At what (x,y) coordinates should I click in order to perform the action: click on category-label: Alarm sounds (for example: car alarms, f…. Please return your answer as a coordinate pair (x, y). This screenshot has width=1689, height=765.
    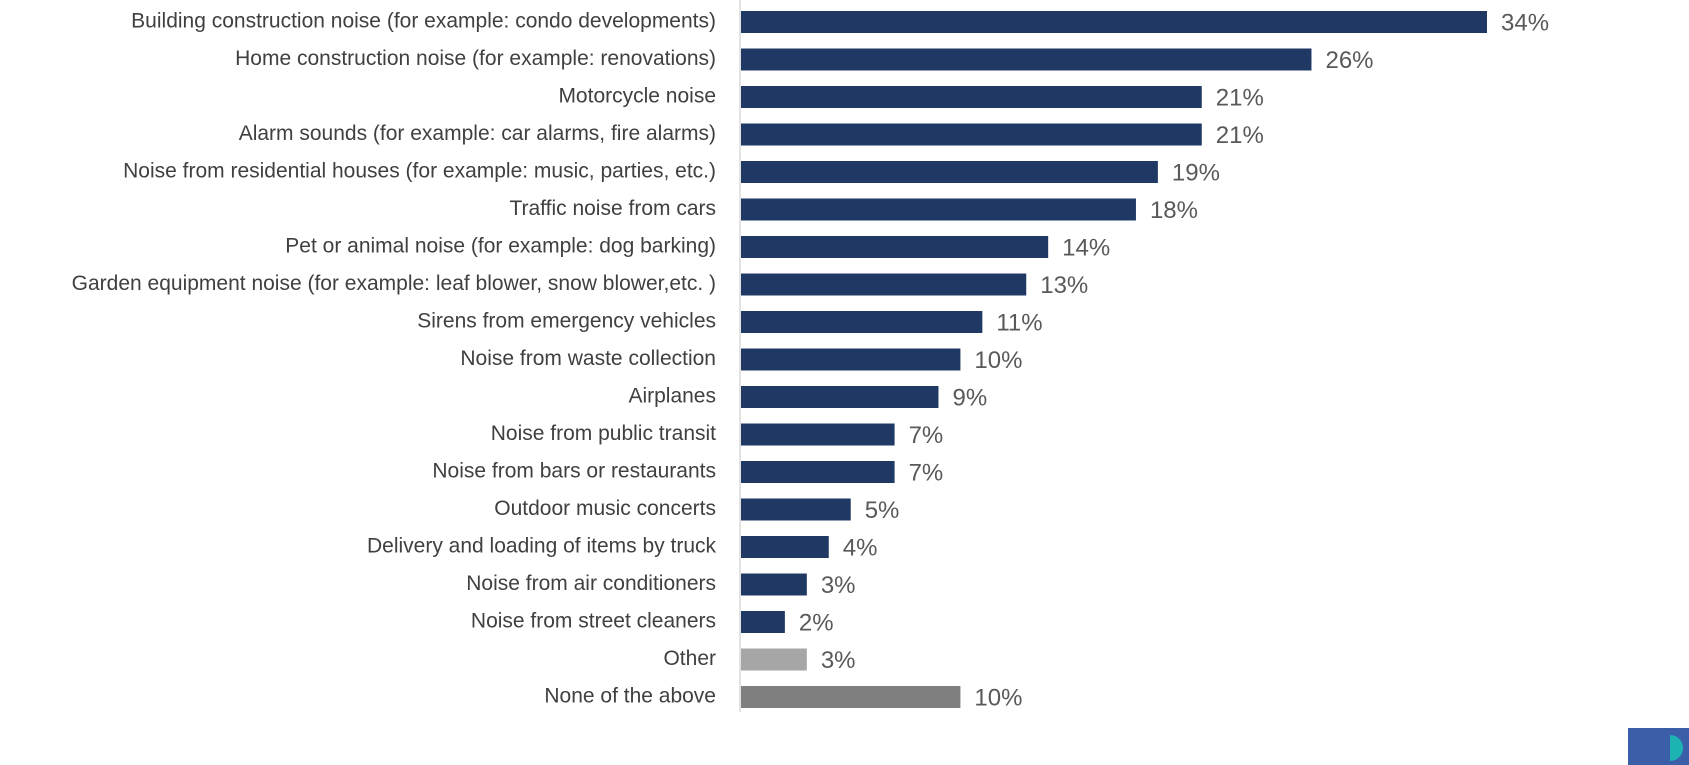
    Looking at the image, I should click on (477, 133).